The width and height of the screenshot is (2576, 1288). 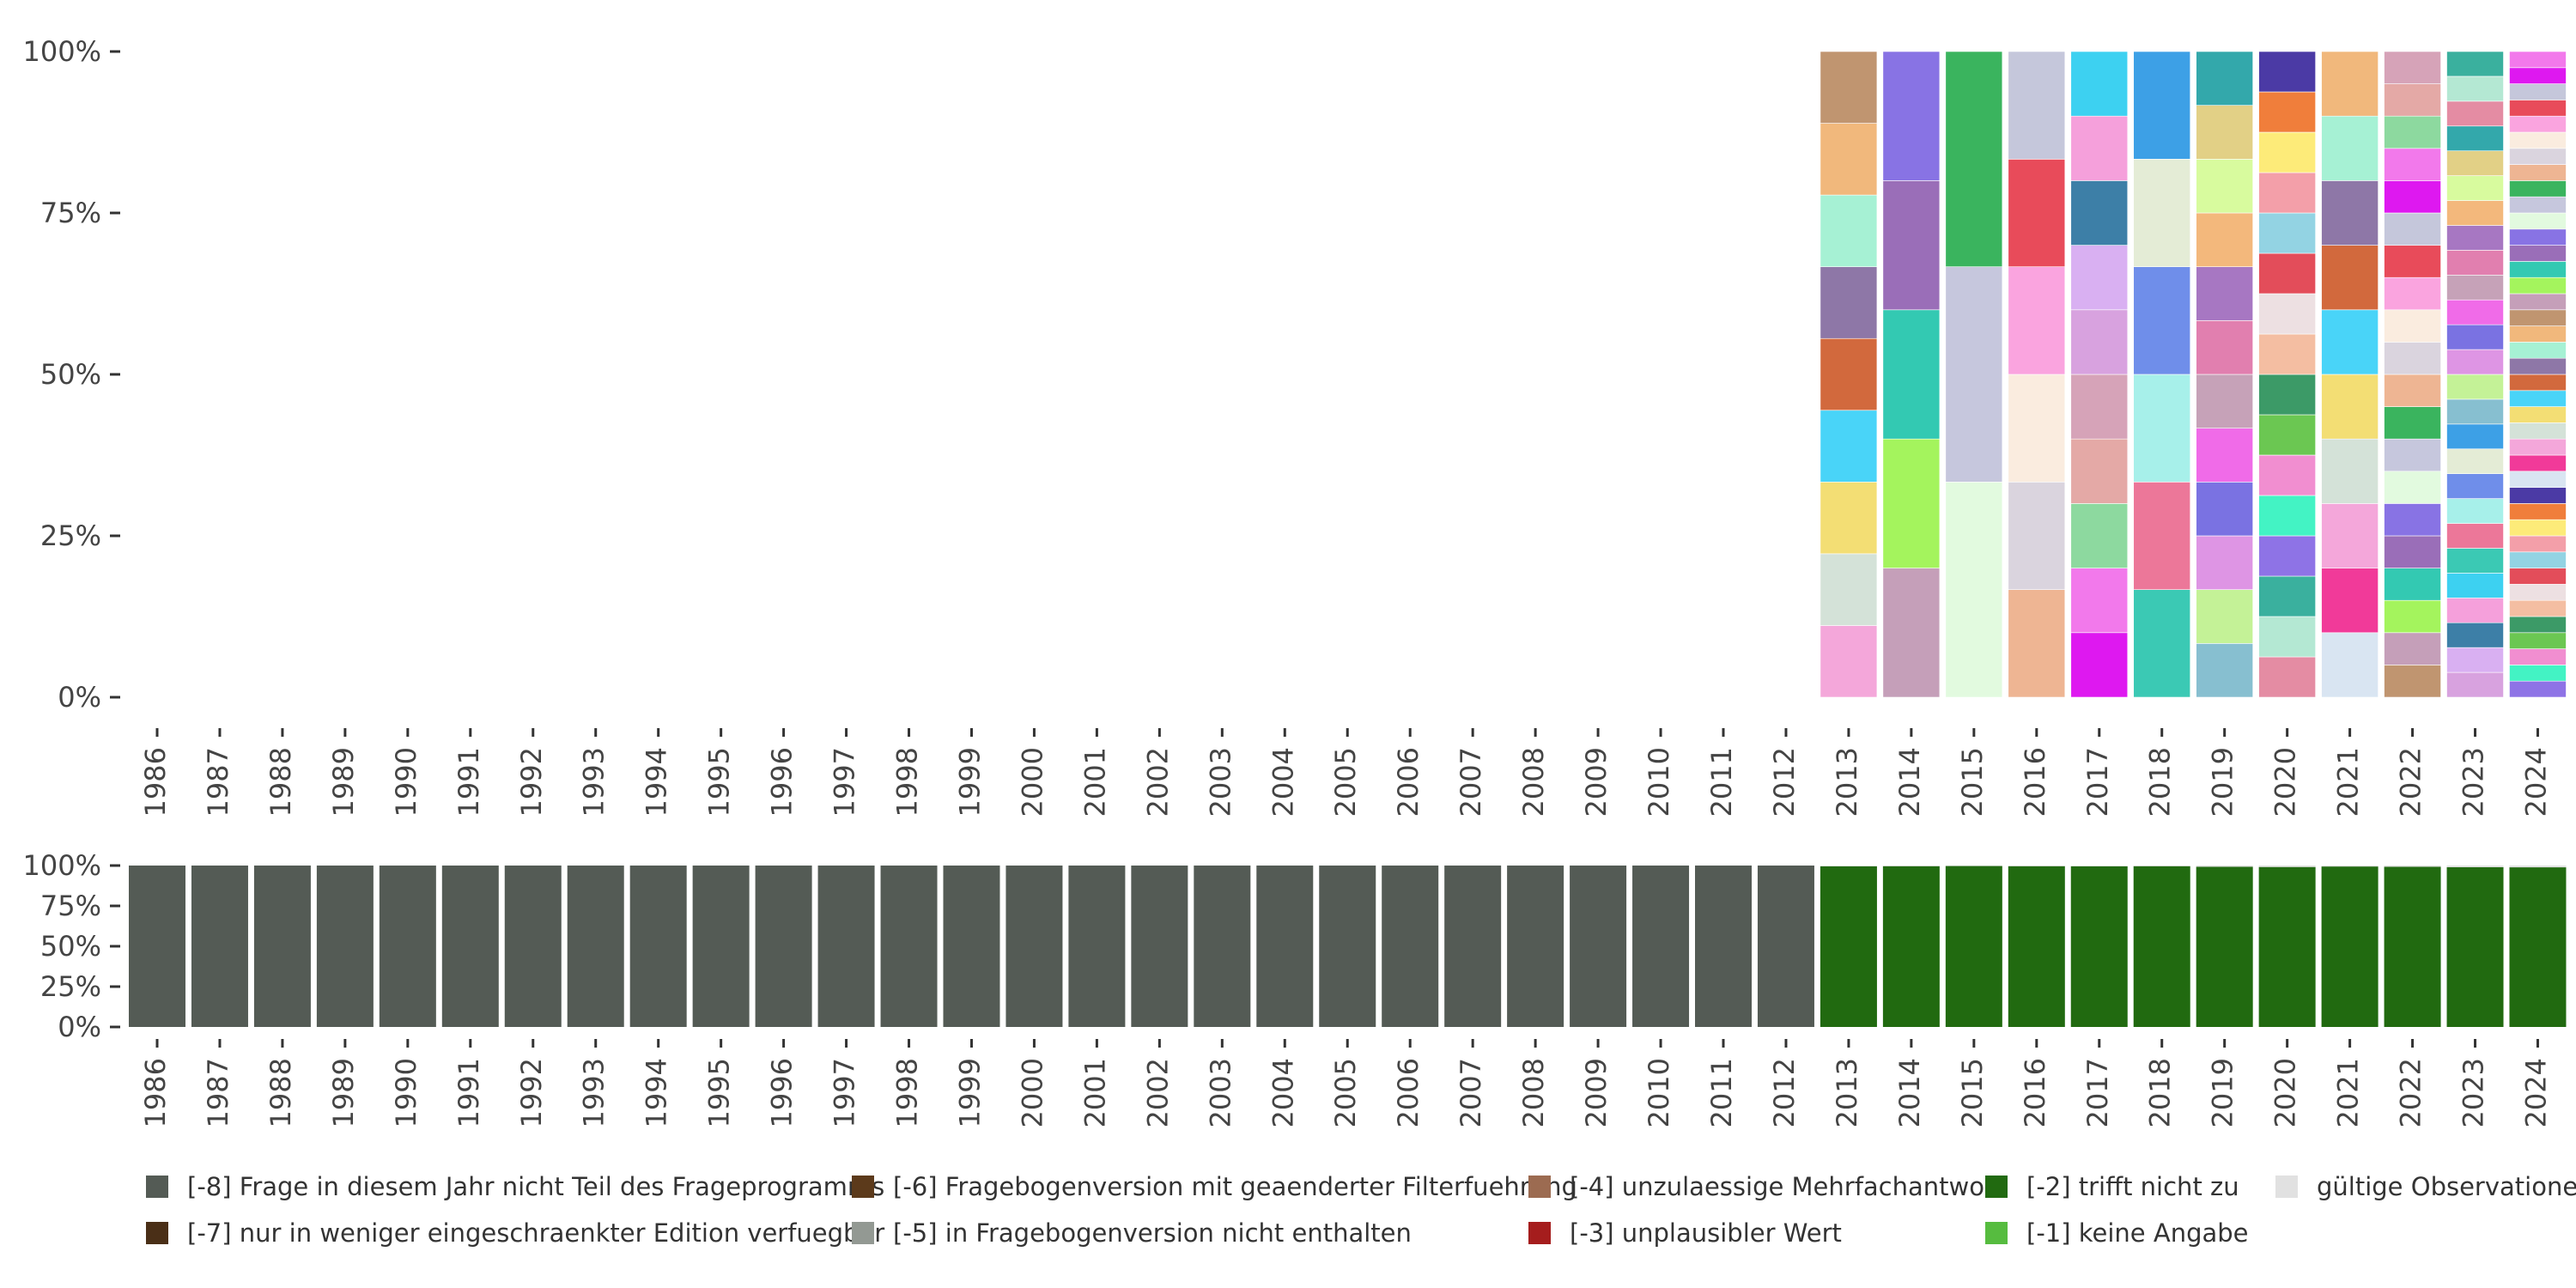 What do you see at coordinates (657, 1092) in the screenshot?
I see `bottom-x-tick-label: 1994` at bounding box center [657, 1092].